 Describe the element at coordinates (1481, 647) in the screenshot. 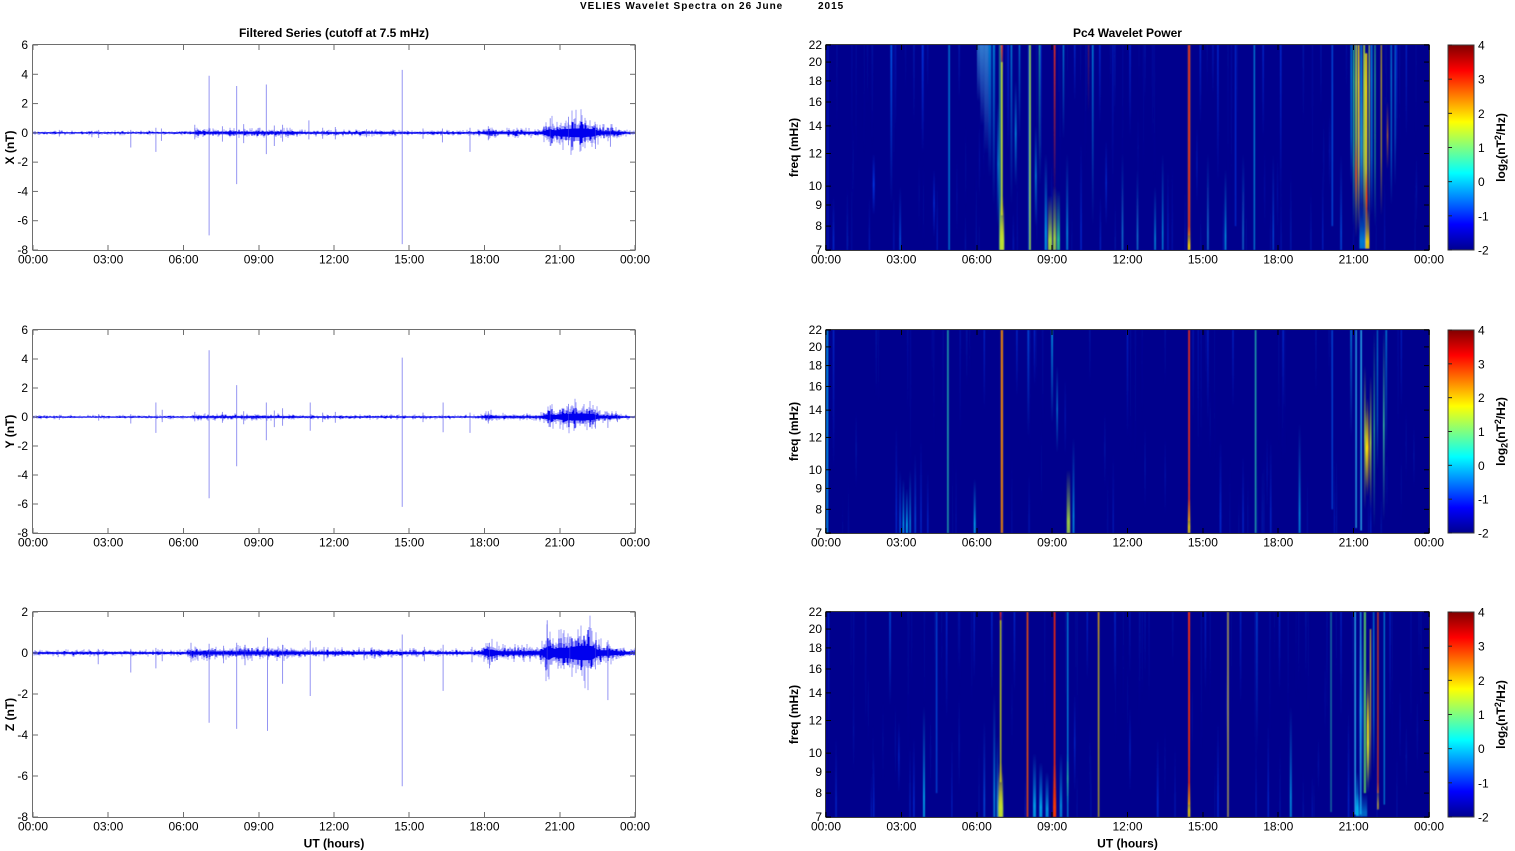

I see `svg-text: 3` at that location.